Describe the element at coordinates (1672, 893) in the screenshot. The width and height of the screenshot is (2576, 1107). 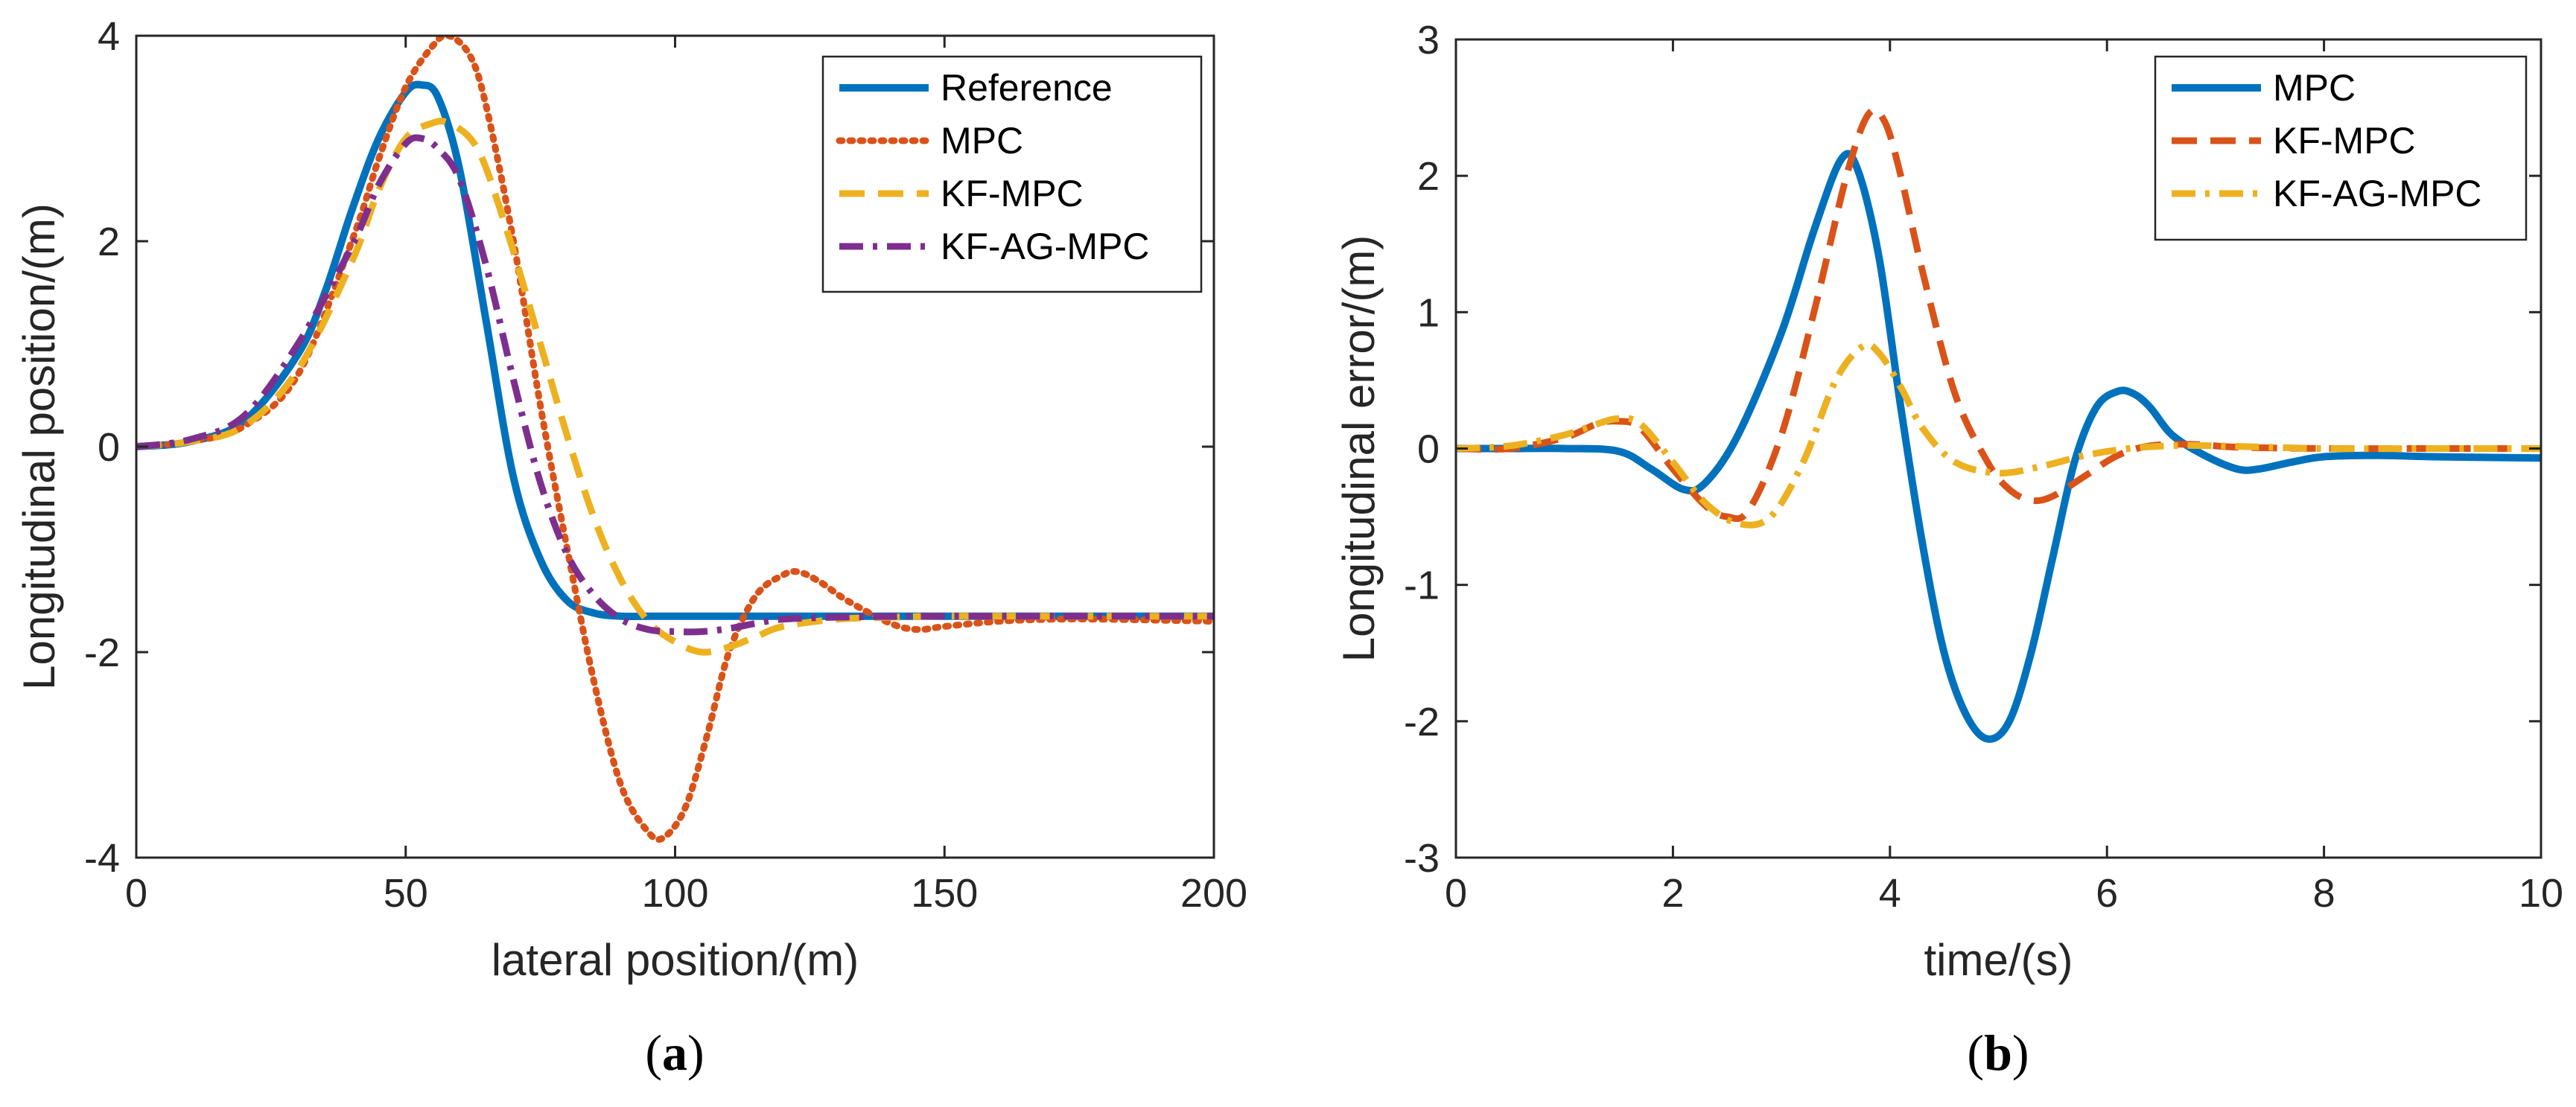
I see `x-tick-label: 2` at that location.